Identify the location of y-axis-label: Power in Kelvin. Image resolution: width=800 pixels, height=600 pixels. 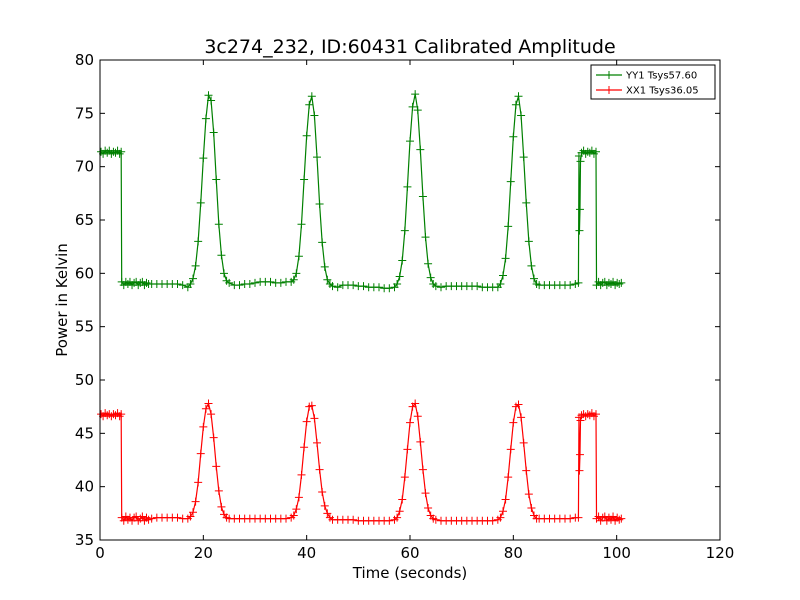
(62, 300).